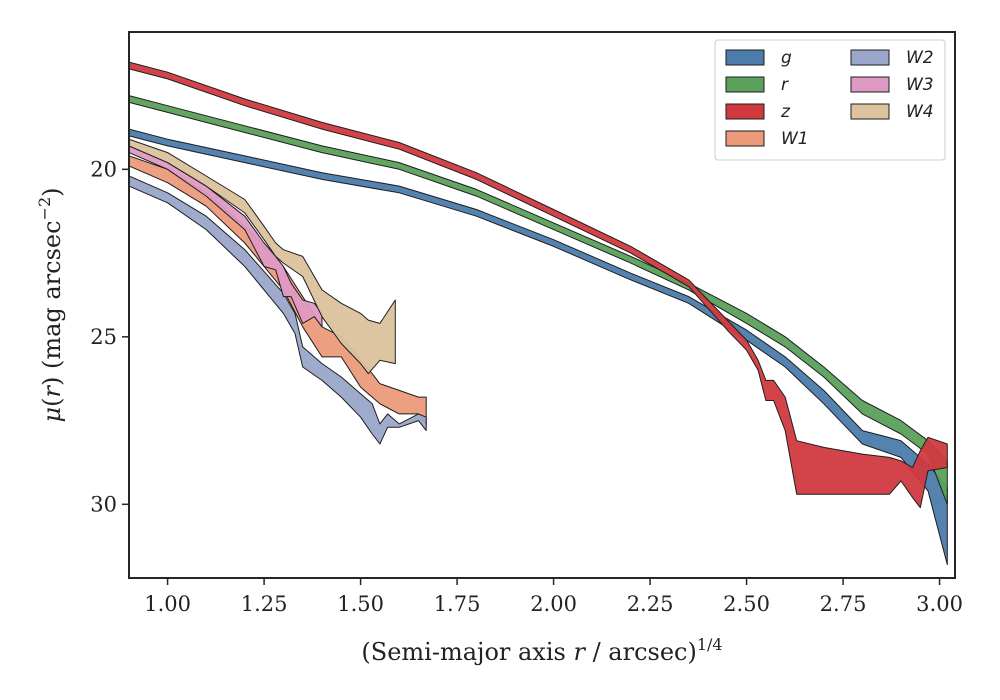 The height and width of the screenshot is (700, 1000). I want to click on y-tick-label: 30, so click(103, 504).